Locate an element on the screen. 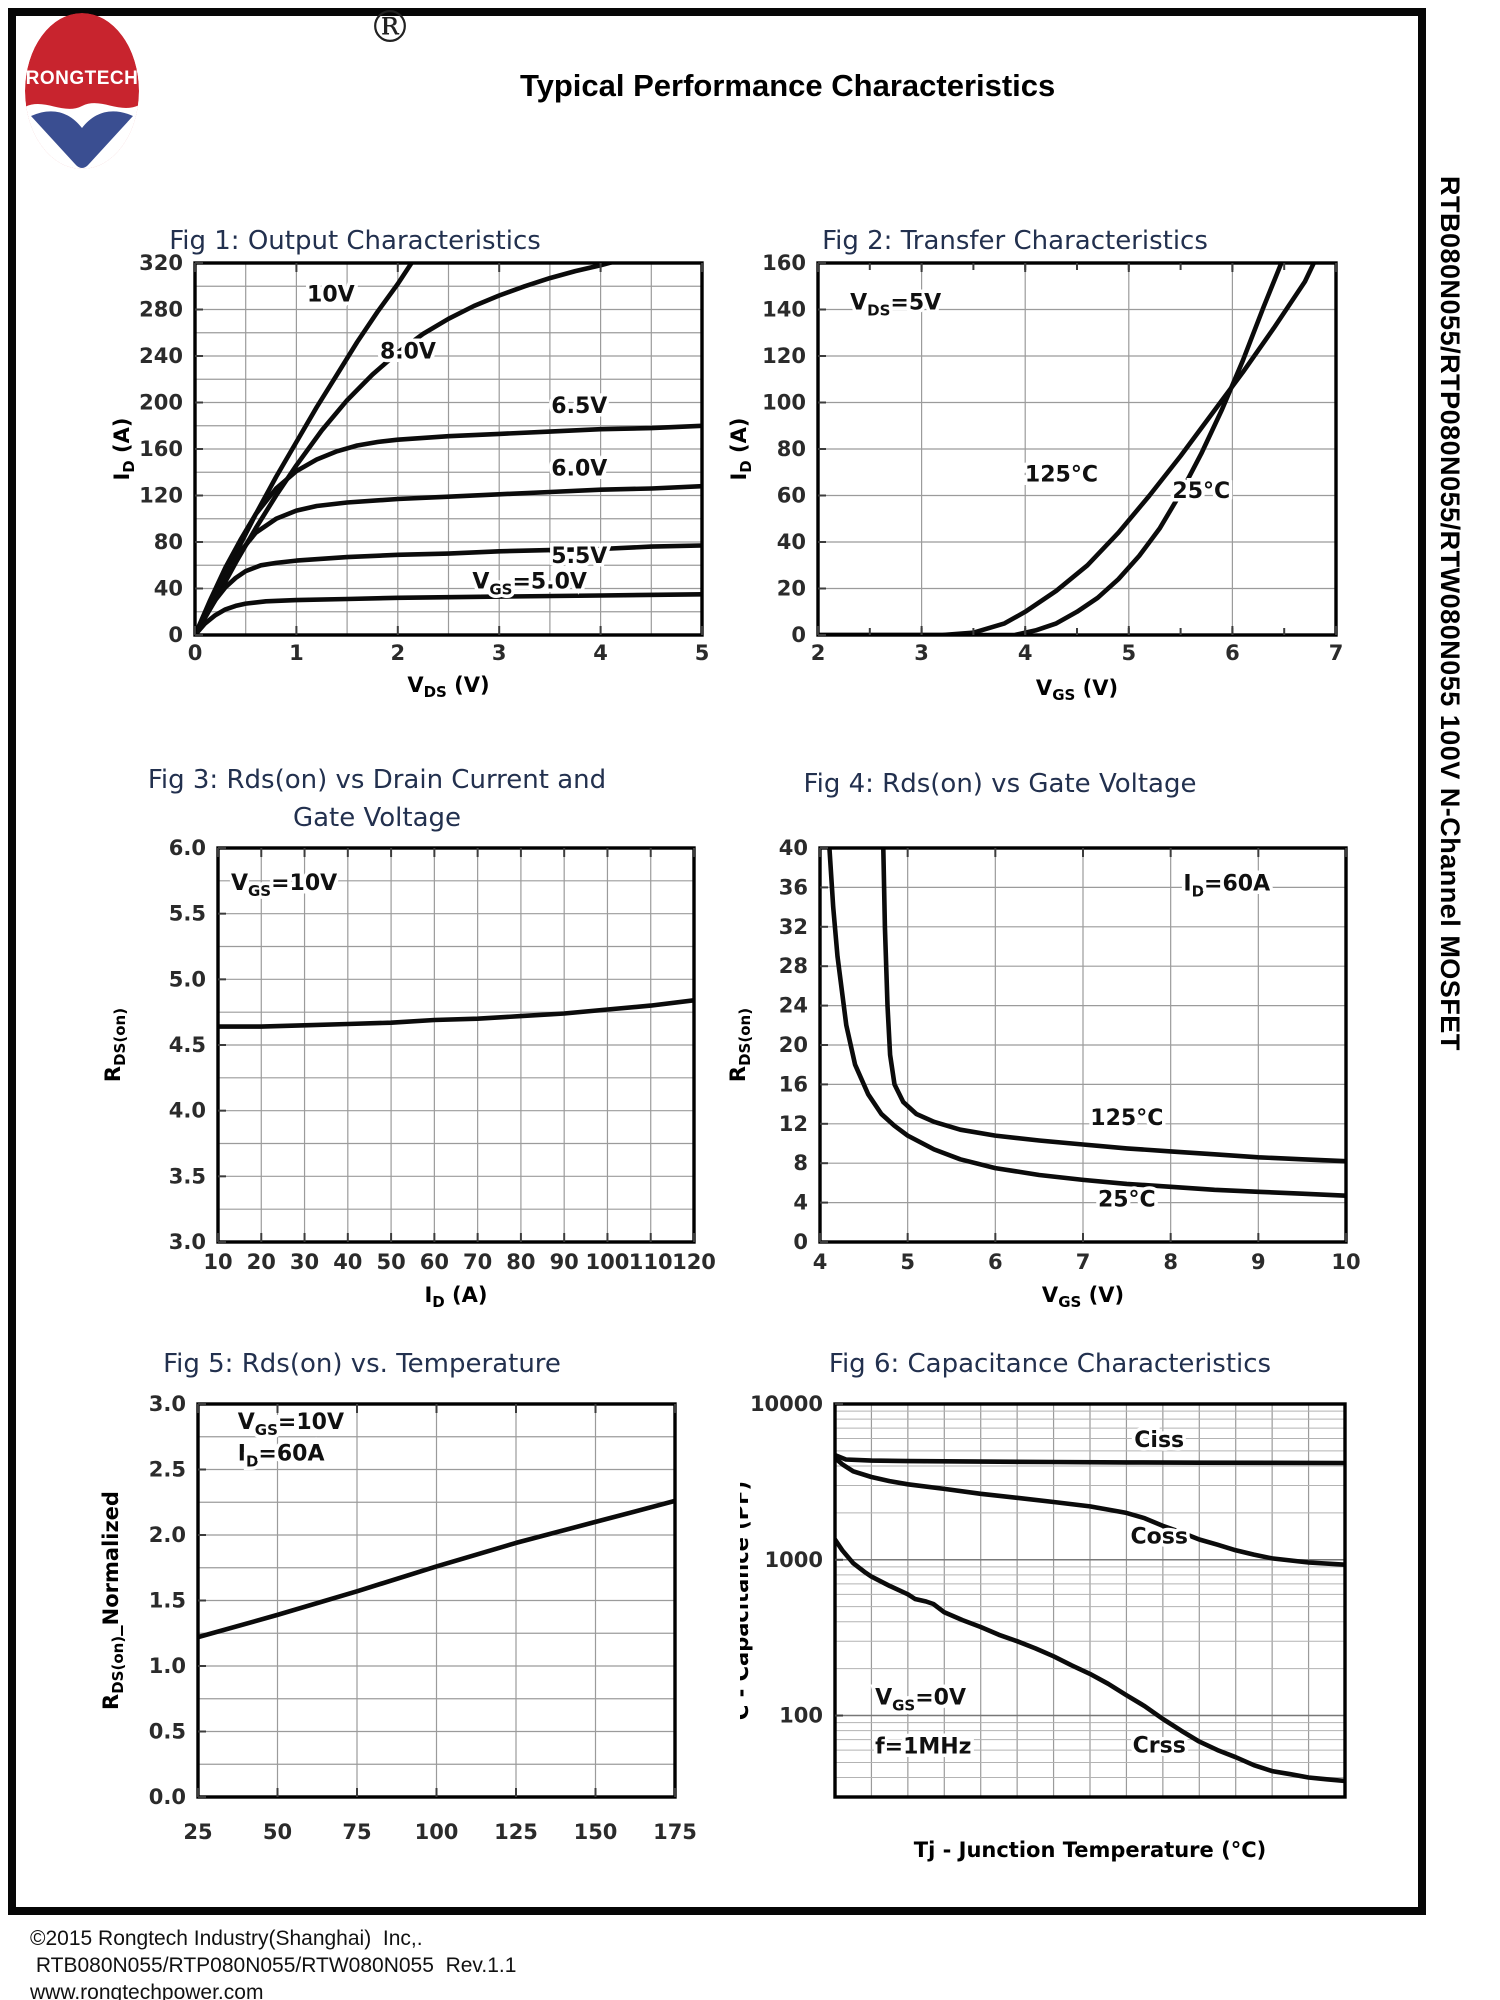 This screenshot has width=1500, height=2000. fig6-curve-Ciss is located at coordinates (1090, 1459).